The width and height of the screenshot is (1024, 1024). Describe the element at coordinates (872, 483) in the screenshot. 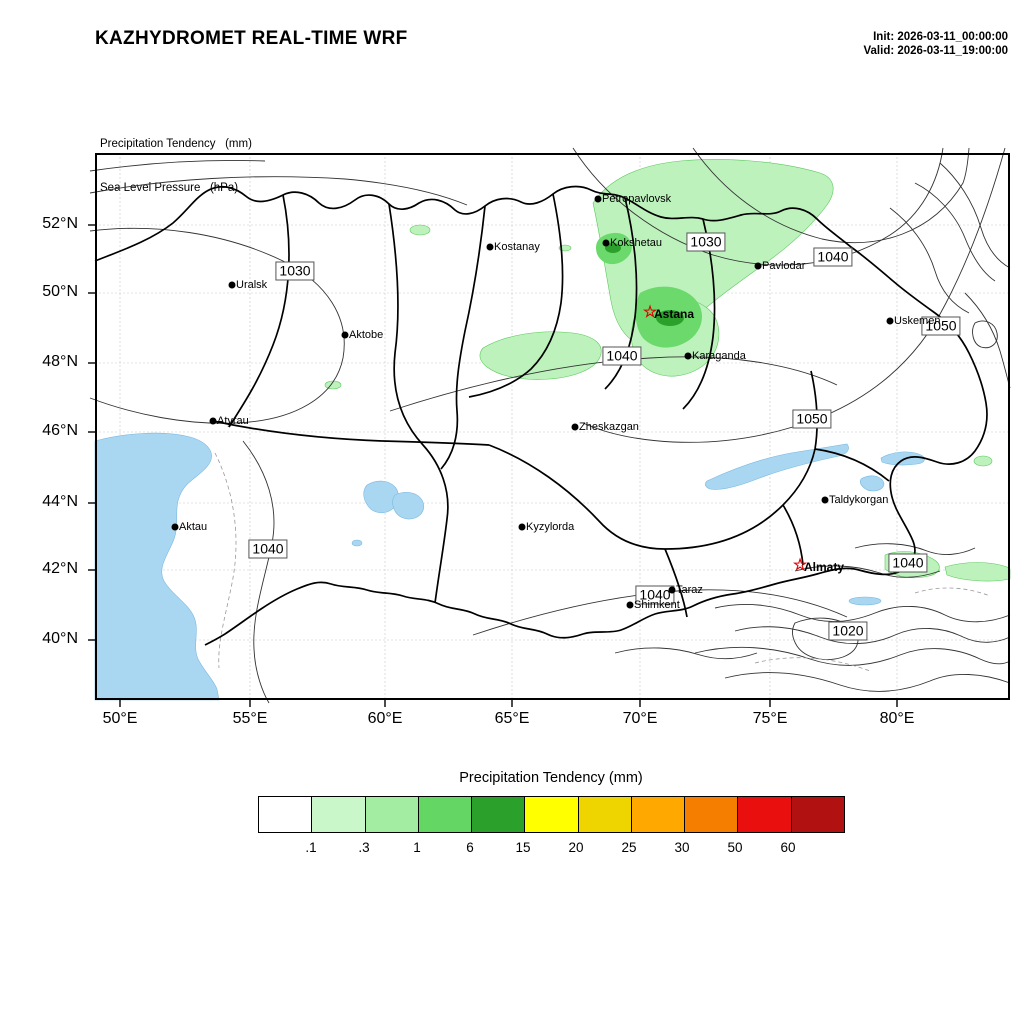

I see `lake-alakol` at that location.